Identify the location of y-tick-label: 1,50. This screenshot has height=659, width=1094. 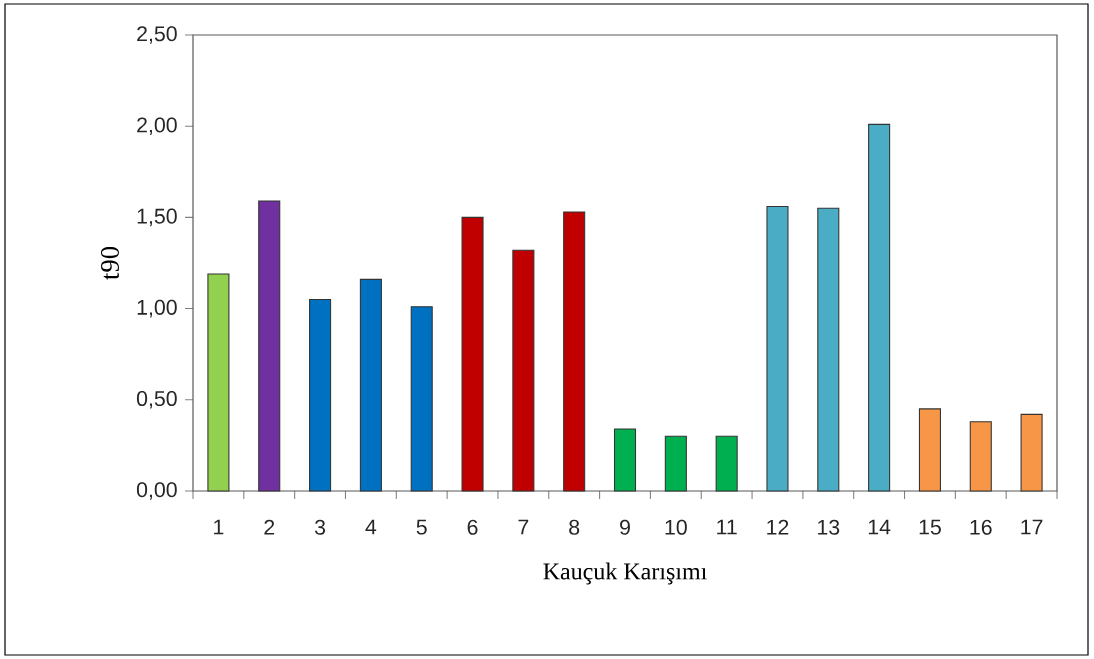
(157, 217).